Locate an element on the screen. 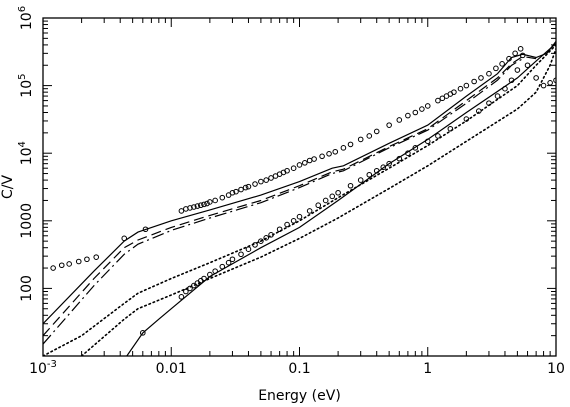 The height and width of the screenshot is (407, 570). x-tick-label: 10-3 is located at coordinates (43, 368).